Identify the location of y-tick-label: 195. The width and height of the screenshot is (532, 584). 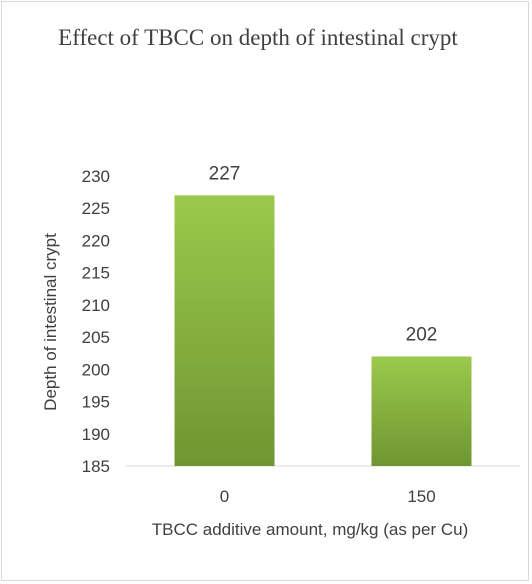
(96, 402).